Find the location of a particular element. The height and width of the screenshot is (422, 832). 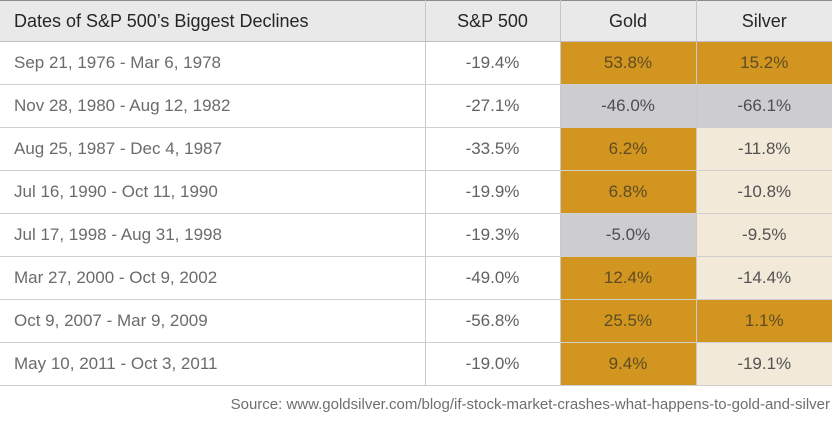

table-row: Oct 9, 2007 - Mar 9, 2009 -56.8% 25.5% 1.1% is located at coordinates (416, 321).